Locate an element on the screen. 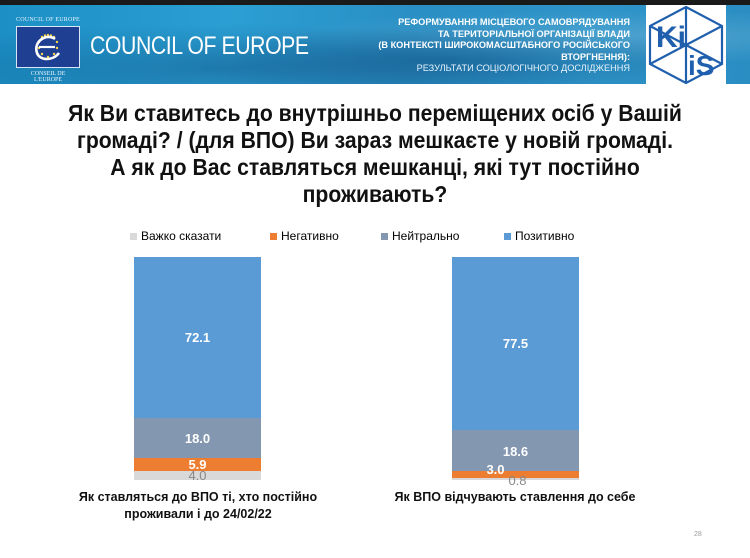 This screenshot has width=750, height=558. bar-segment-hard-to-say: 4.0 is located at coordinates (197, 475).